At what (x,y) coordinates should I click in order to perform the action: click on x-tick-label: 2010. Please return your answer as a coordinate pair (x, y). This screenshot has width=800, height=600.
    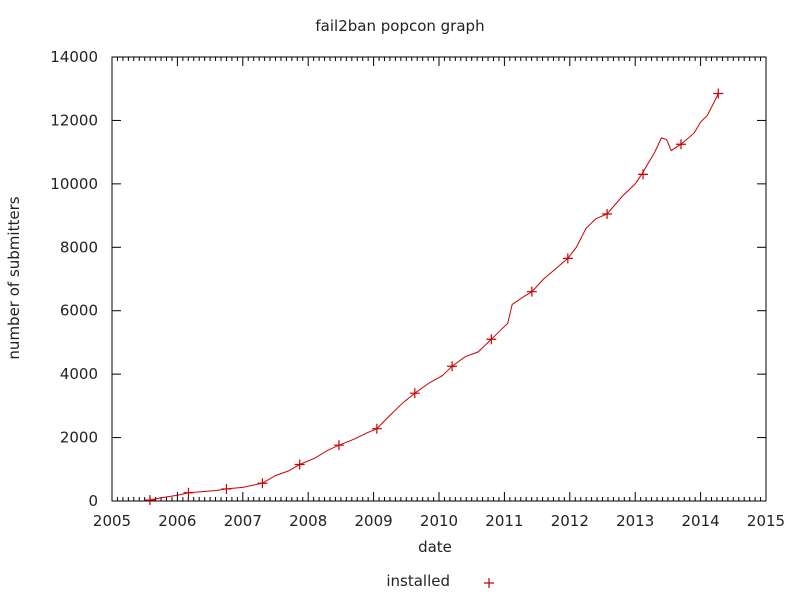
    Looking at the image, I should click on (439, 521).